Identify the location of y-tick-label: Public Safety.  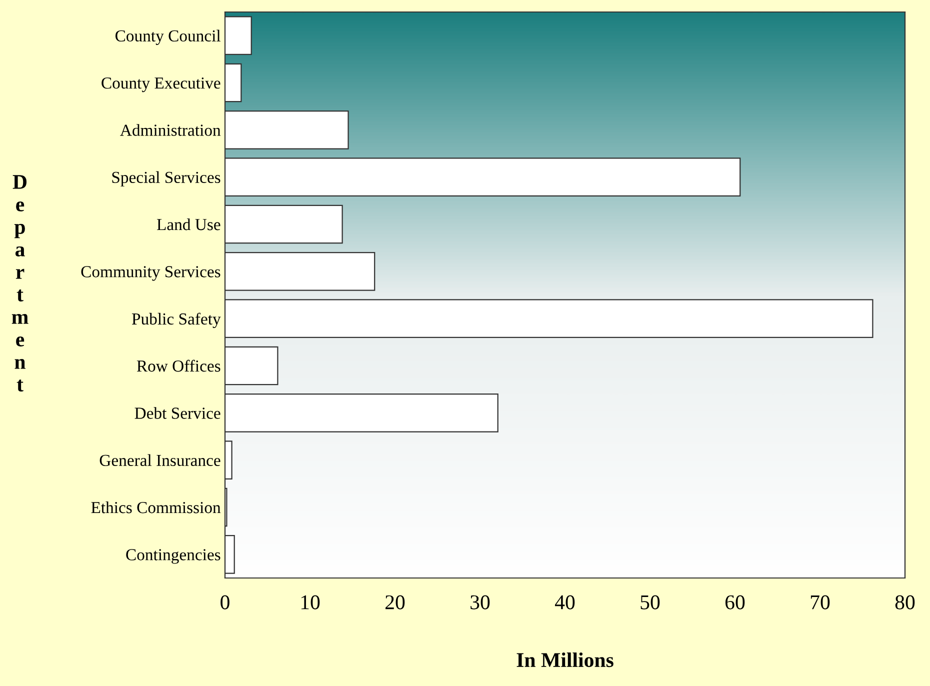
(176, 320).